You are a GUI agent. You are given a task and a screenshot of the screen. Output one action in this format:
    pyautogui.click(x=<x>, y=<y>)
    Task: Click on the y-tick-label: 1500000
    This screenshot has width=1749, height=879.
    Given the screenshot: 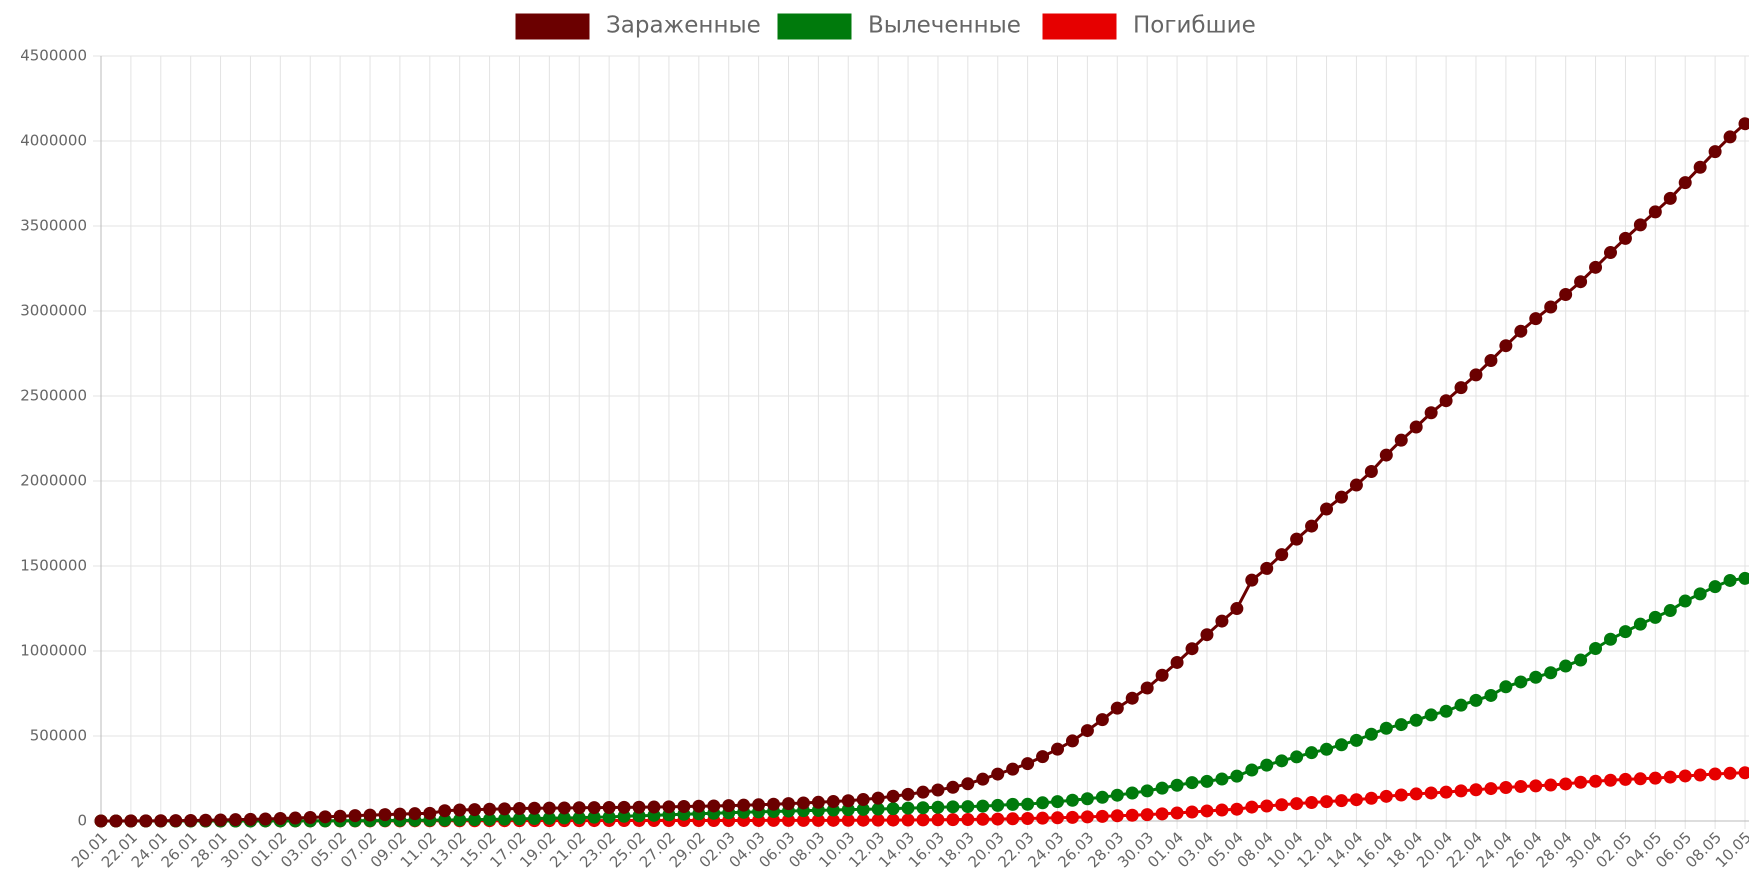 What is the action you would take?
    pyautogui.click(x=53, y=566)
    